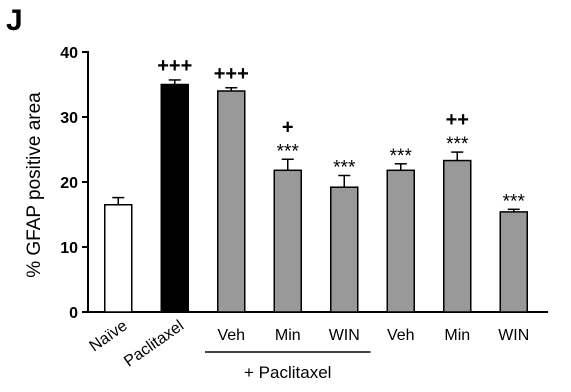 The height and width of the screenshot is (392, 571). I want to click on y-tick-label: 40, so click(69, 53).